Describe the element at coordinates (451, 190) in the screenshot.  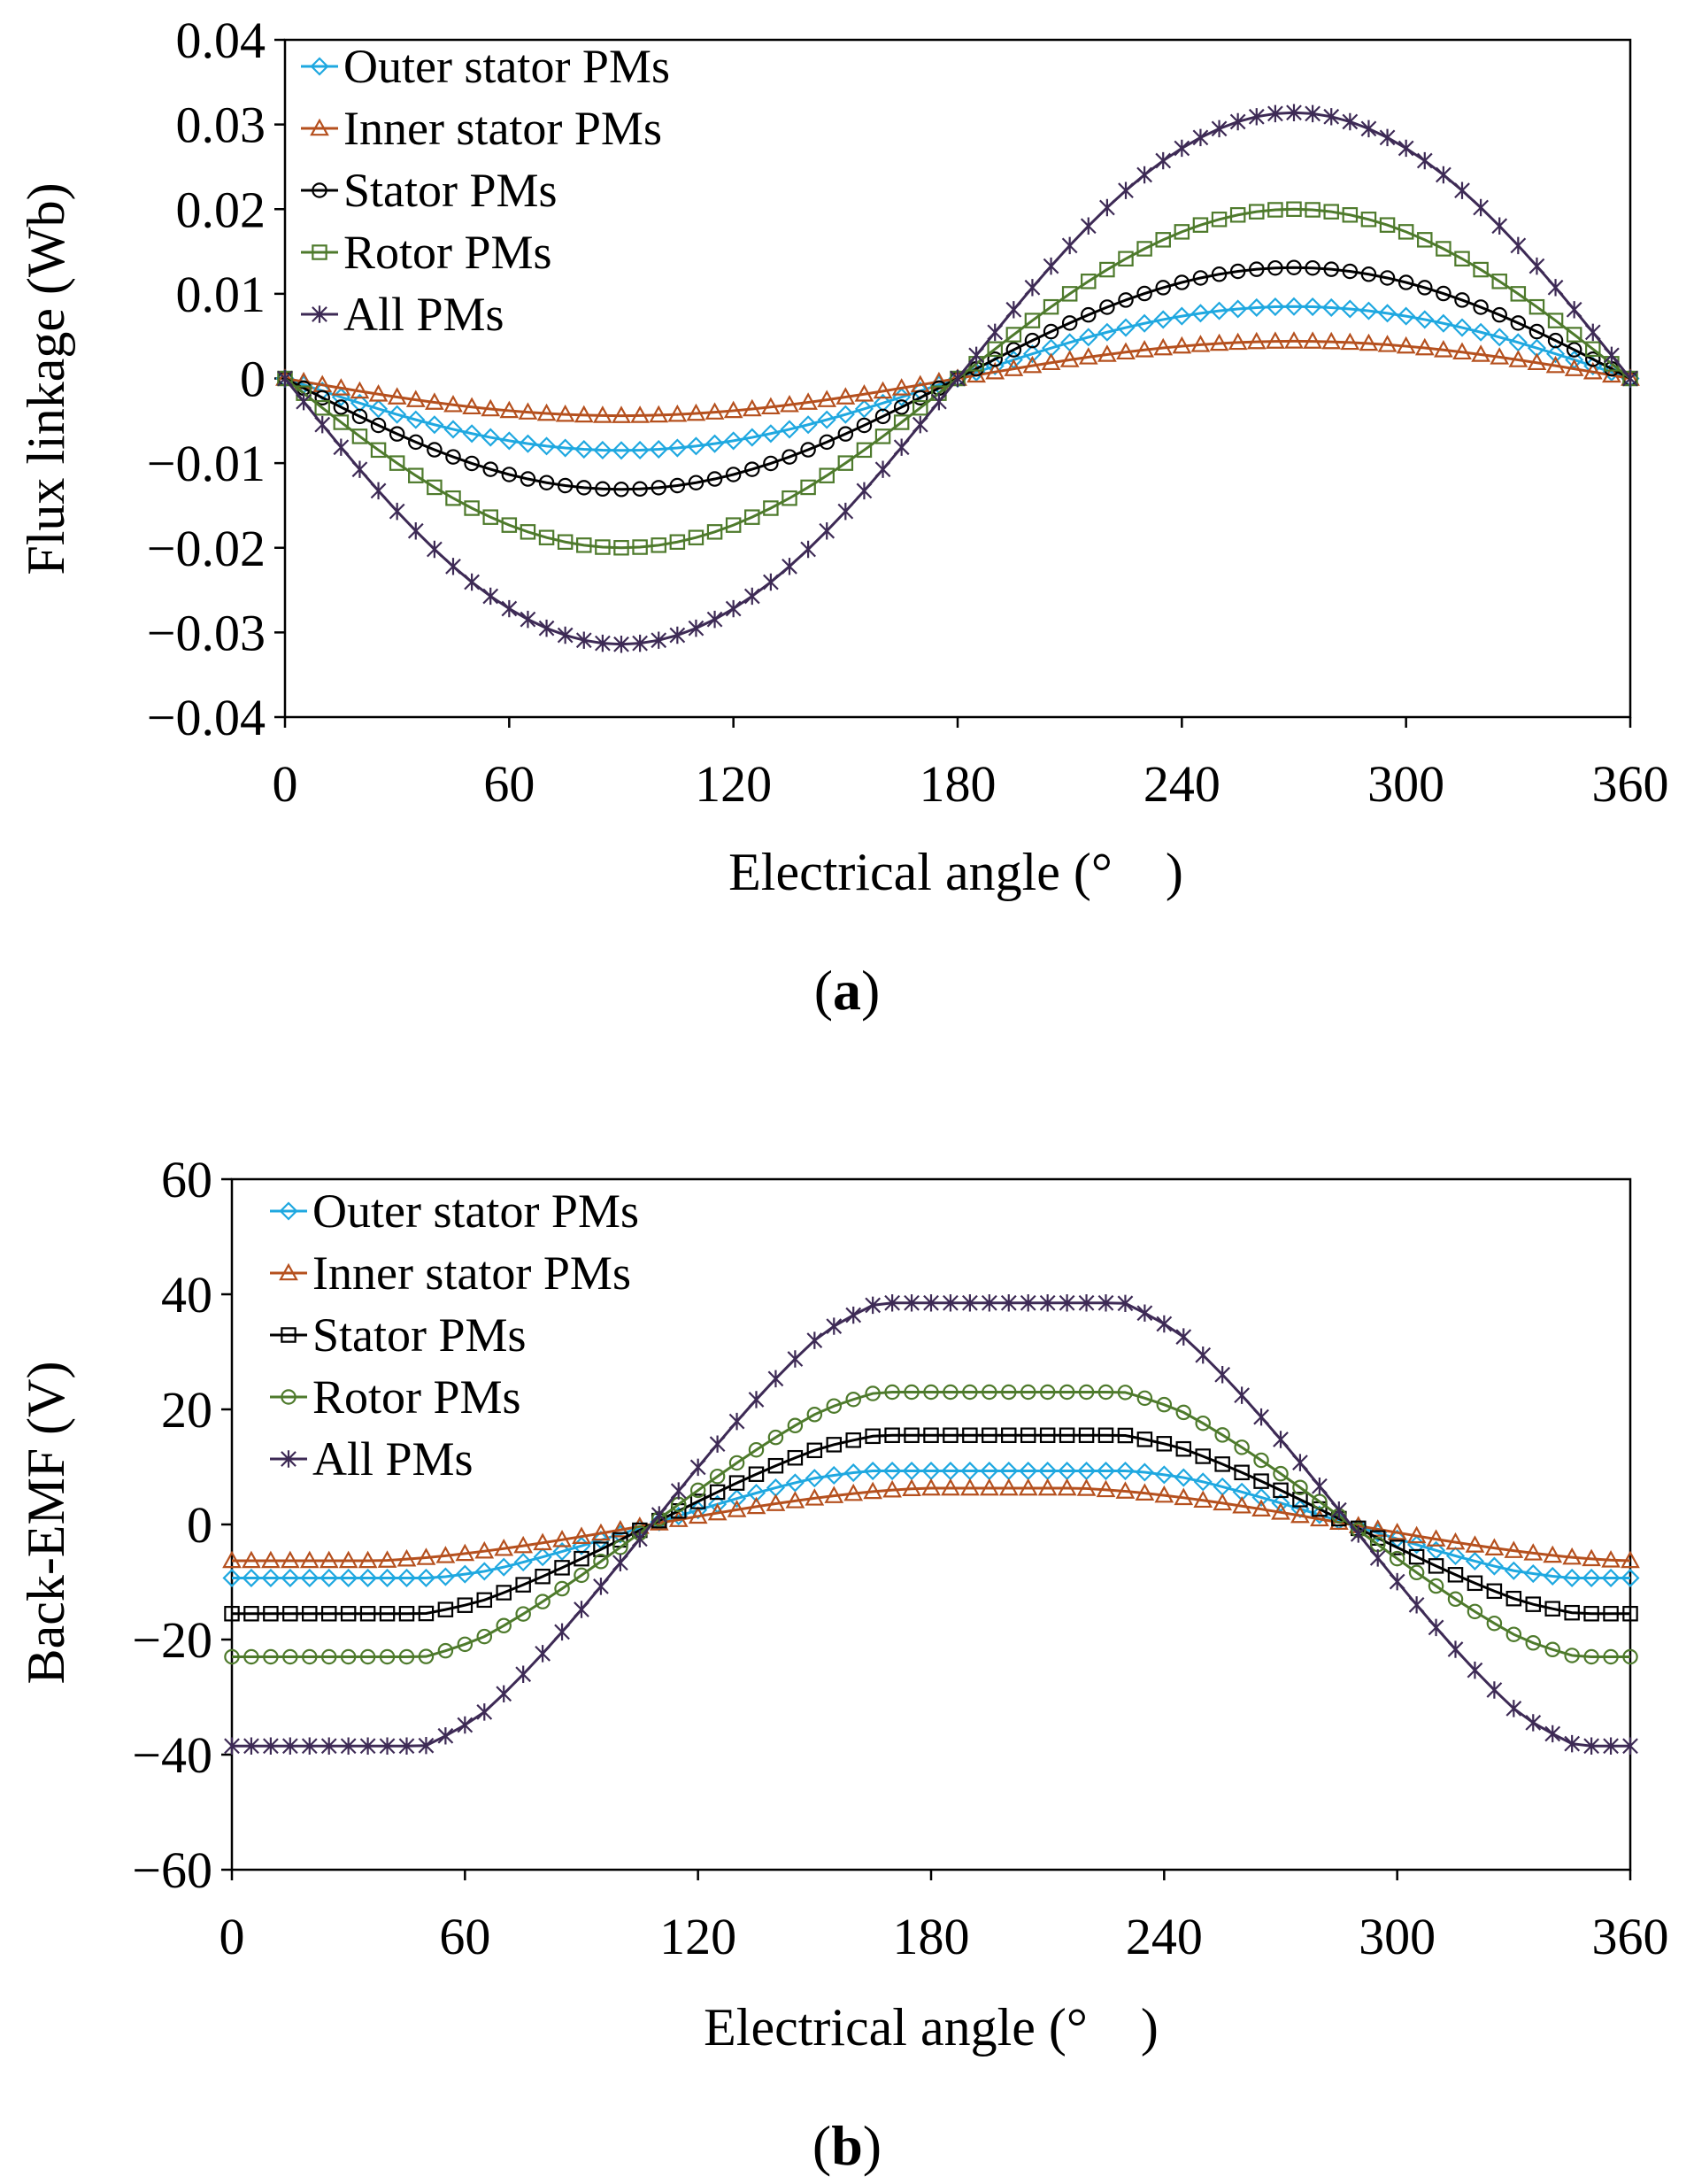
I see `legend-label: Stator PMs` at that location.